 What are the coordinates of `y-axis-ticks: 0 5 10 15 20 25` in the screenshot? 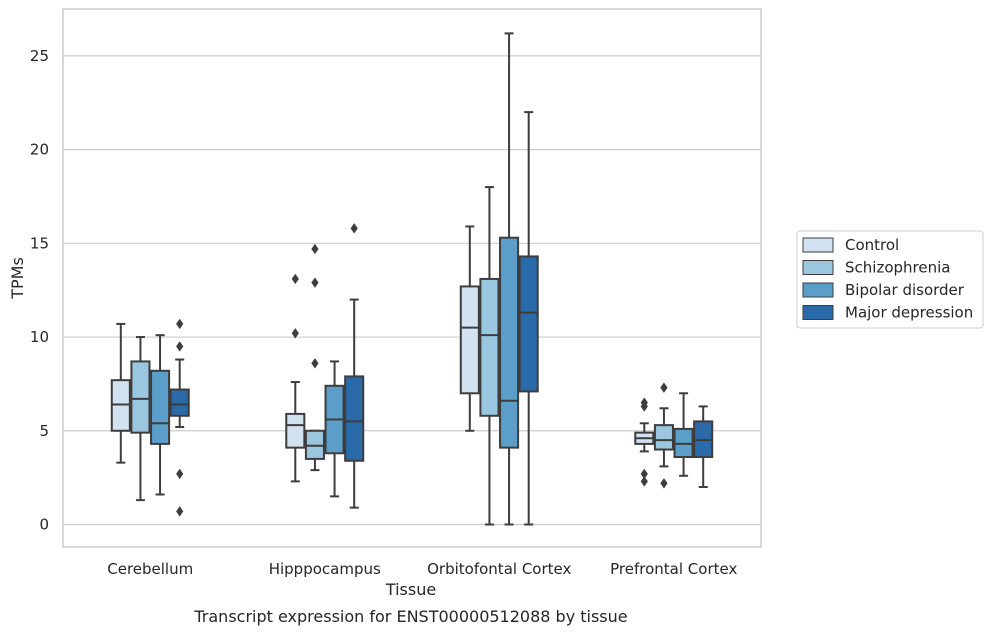 It's located at (39, 290).